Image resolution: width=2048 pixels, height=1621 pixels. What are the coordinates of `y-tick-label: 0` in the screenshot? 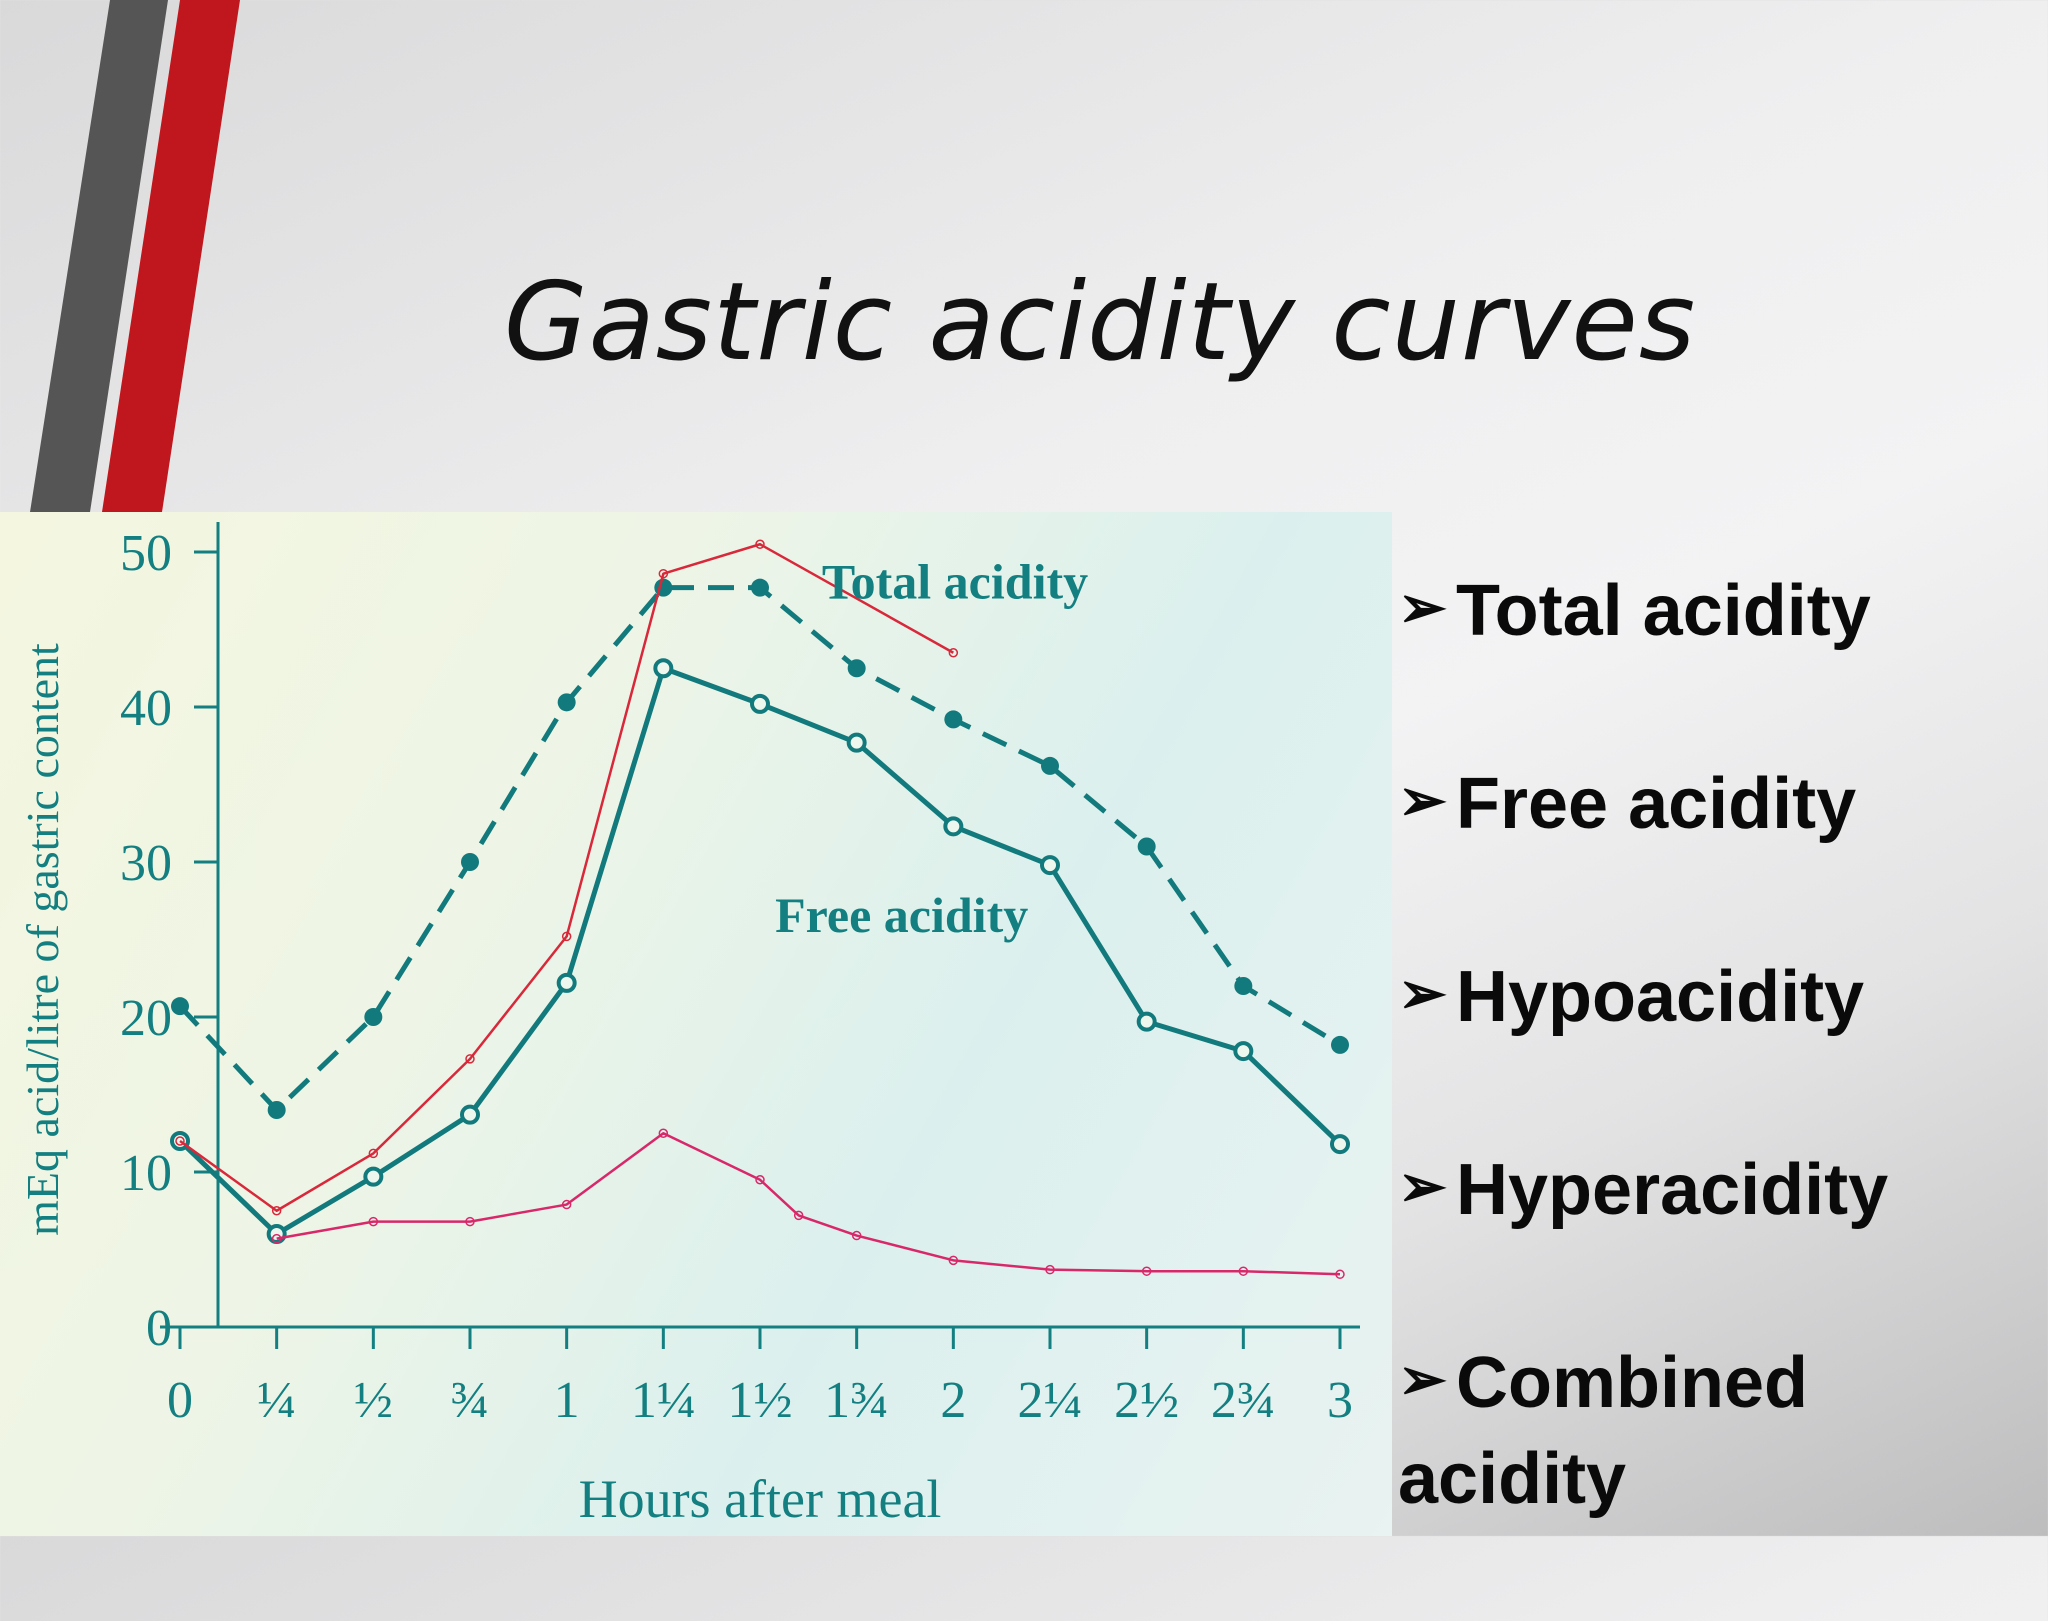 It's located at (159, 1328).